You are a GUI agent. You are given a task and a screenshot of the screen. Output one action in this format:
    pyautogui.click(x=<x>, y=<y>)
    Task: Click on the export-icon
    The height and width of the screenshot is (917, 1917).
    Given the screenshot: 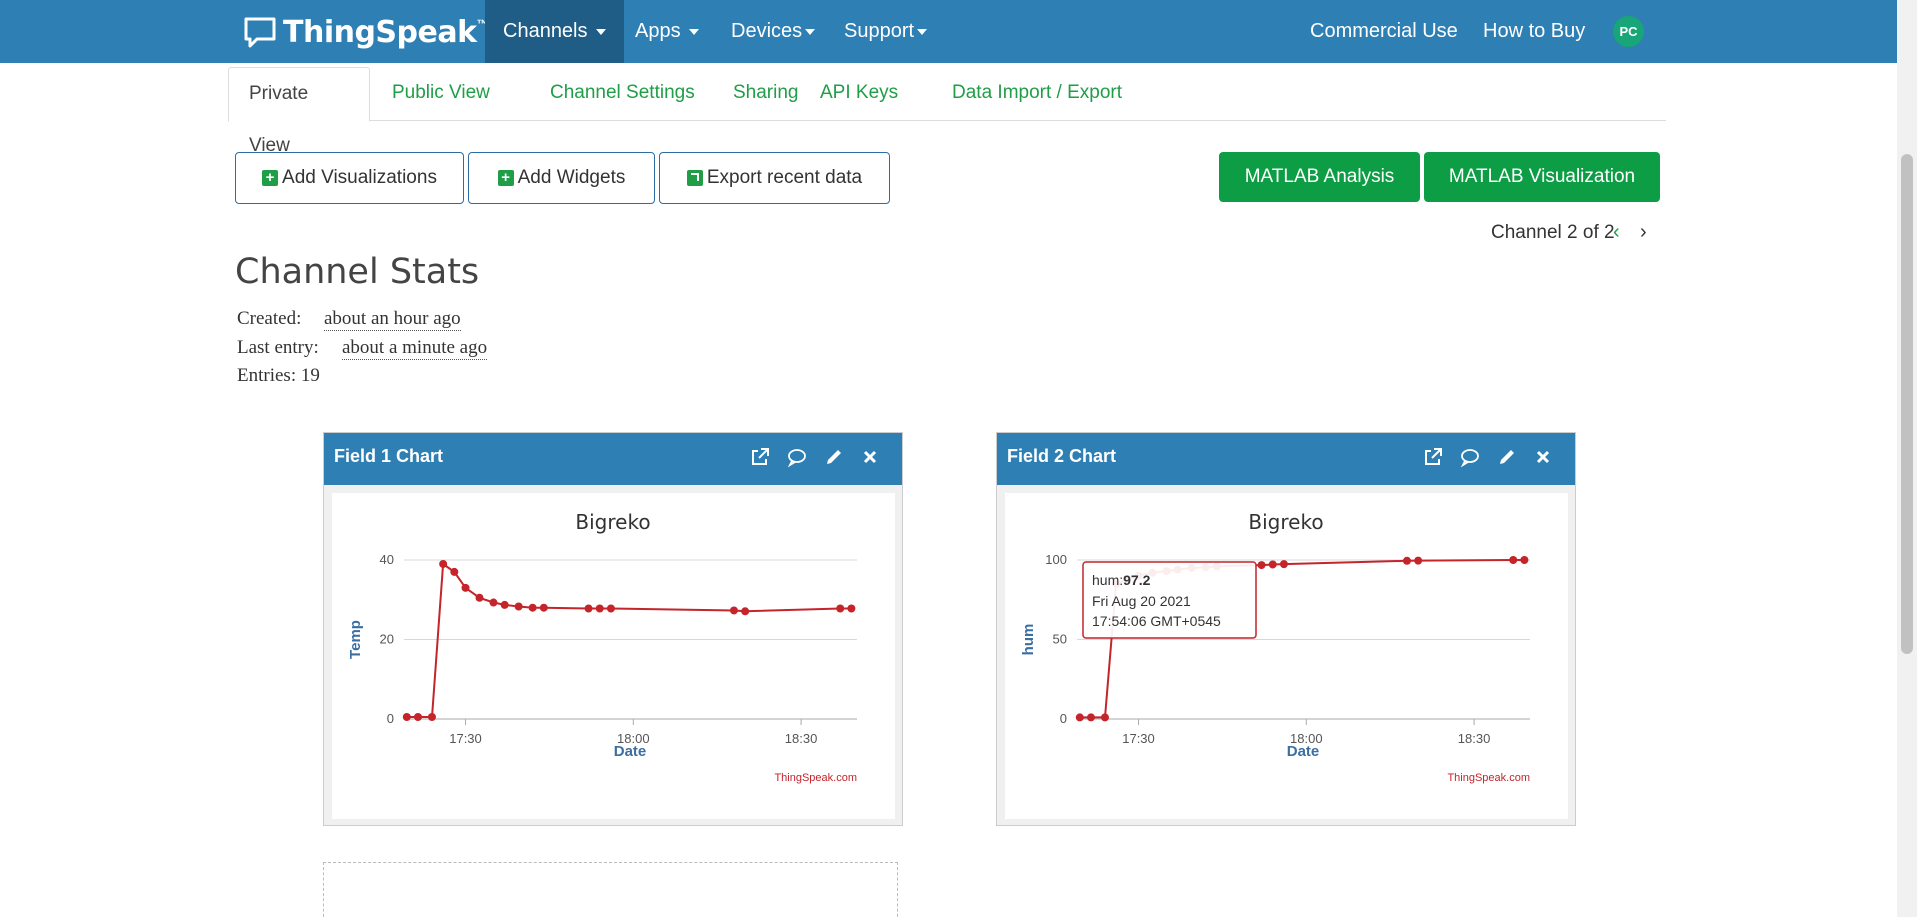 What is the action you would take?
    pyautogui.click(x=694, y=178)
    